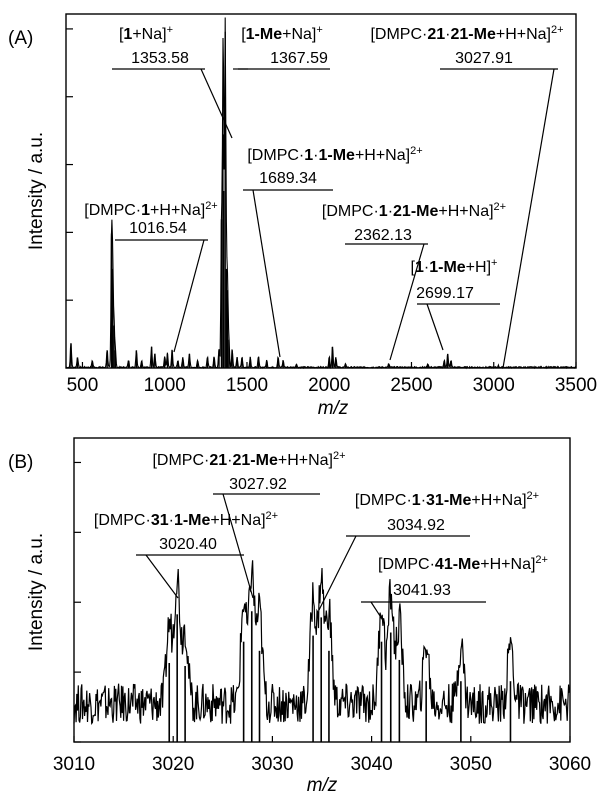 This screenshot has height=802, width=600. Describe the element at coordinates (77, 602) in the screenshot. I see `panel-b-yticks` at that location.